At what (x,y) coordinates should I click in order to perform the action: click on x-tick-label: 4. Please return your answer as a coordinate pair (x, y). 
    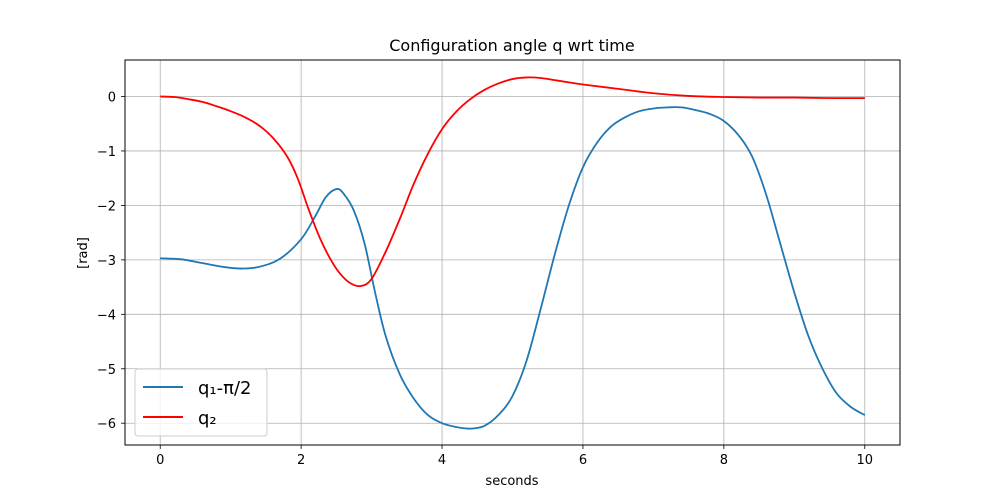
    Looking at the image, I should click on (442, 460).